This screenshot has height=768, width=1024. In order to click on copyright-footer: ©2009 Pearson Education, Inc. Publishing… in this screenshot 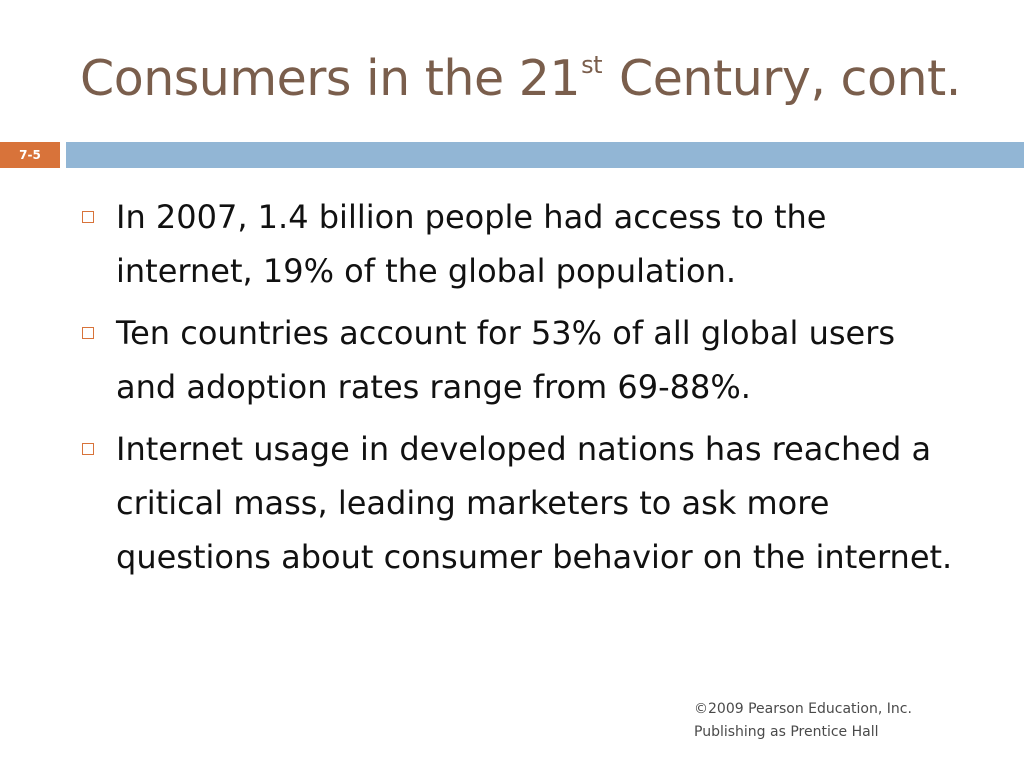, I will do `click(803, 721)`.